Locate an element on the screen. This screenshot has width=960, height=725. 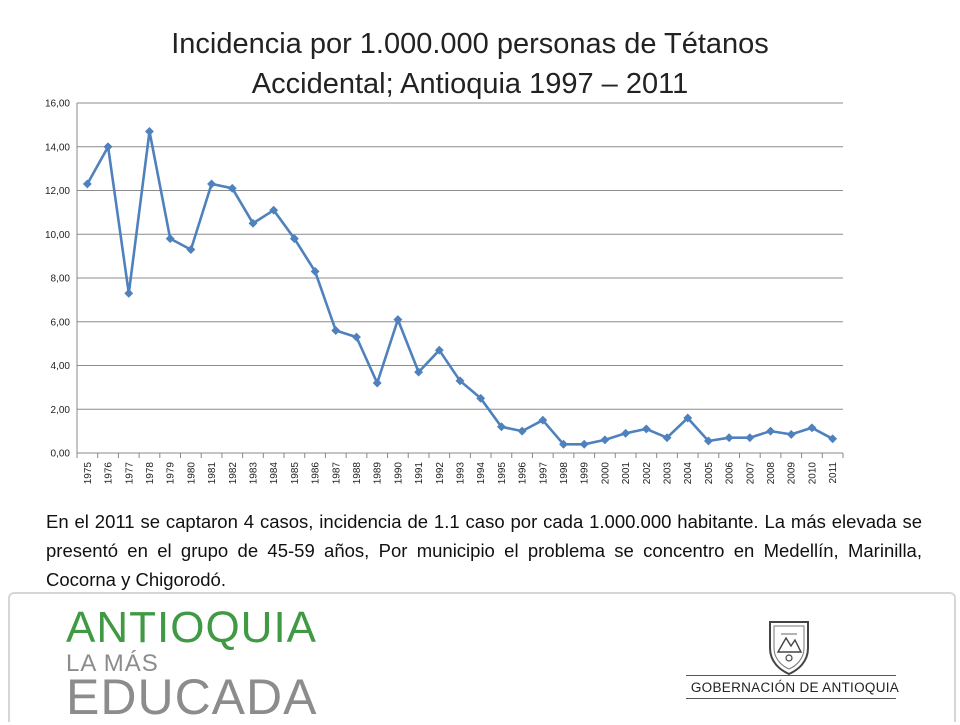
x-tick-label: 1978 is located at coordinates (150, 473).